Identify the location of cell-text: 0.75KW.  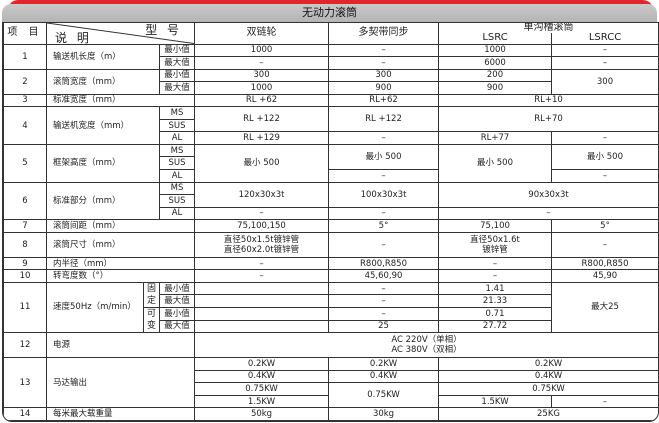
(261, 389).